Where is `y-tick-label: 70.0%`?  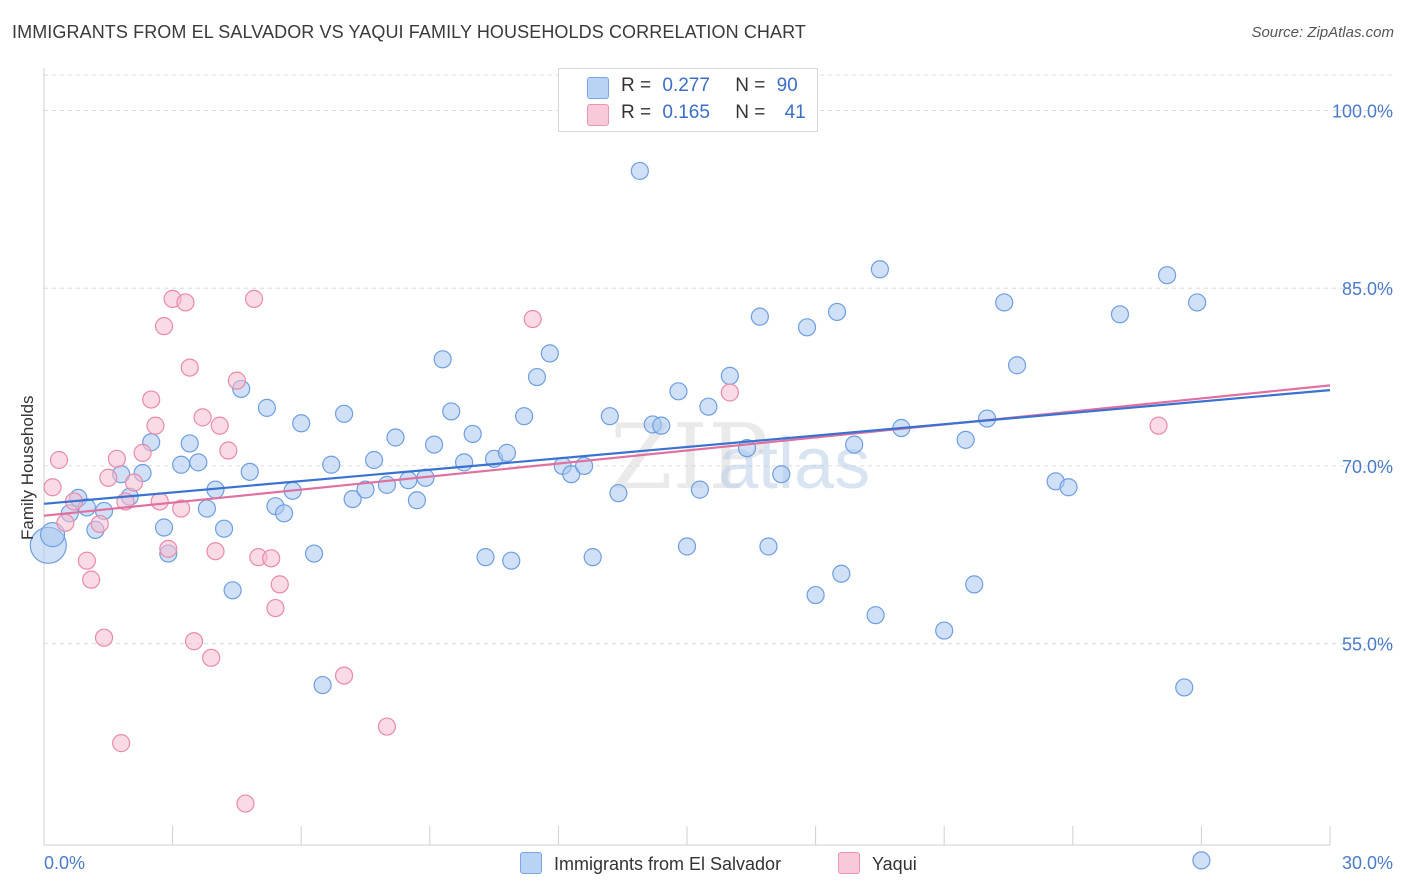 y-tick-label: 70.0% is located at coordinates (1367, 467).